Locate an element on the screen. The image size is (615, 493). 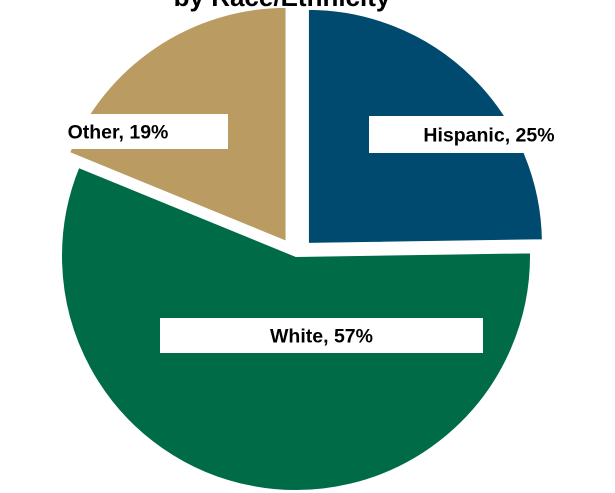
label-box-other is located at coordinates (118, 131).